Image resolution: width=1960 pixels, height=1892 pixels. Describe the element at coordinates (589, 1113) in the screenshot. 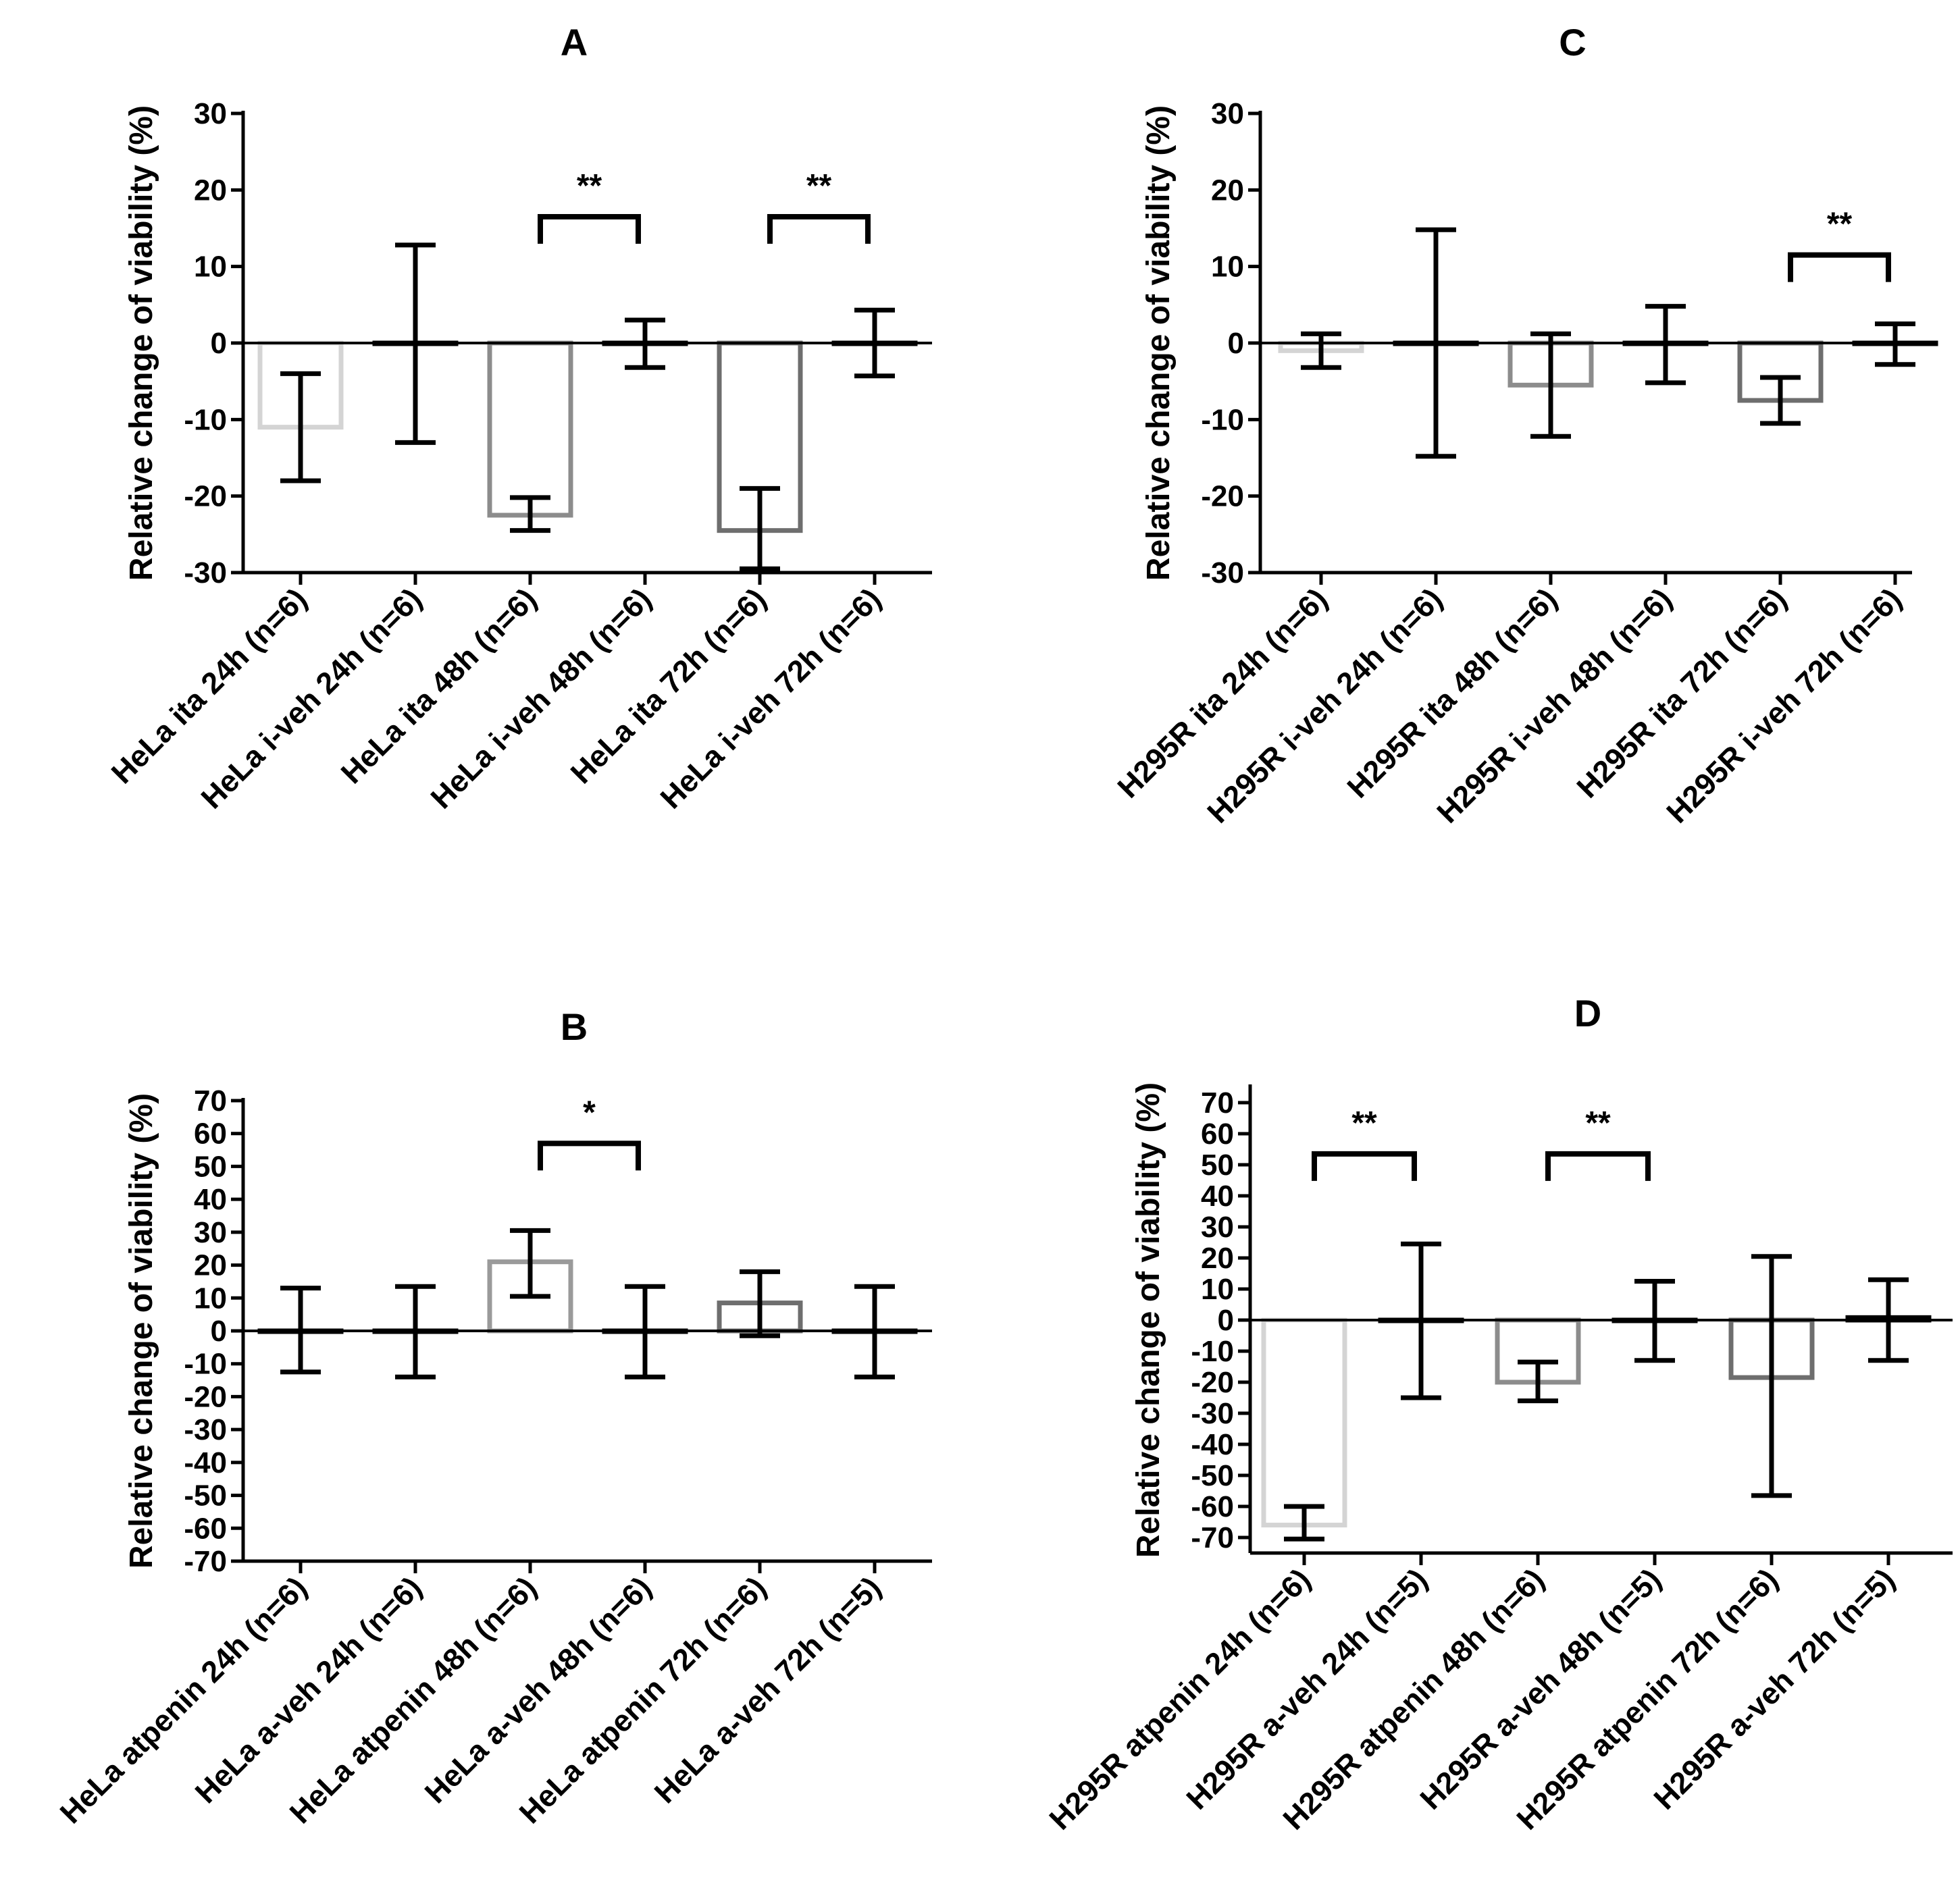

I see `significance-label: *` at that location.